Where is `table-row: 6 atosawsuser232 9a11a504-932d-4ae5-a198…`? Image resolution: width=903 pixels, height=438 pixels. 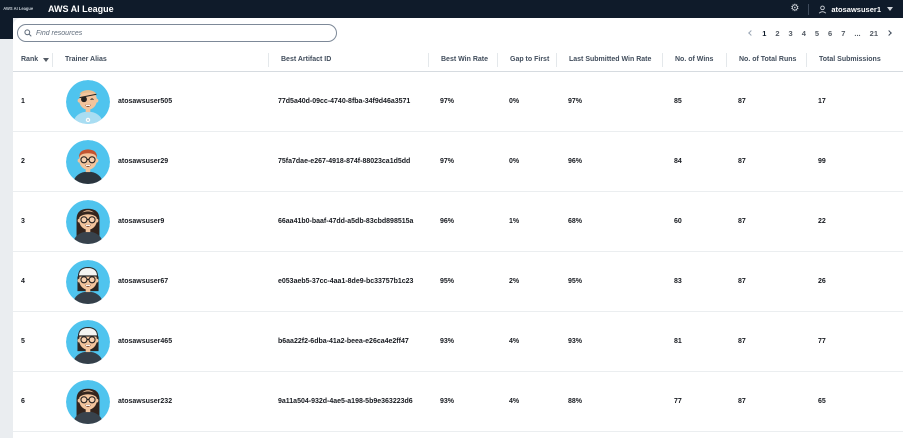
table-row: 6 atosawsuser232 9a11a504-932d-4ae5-a198… is located at coordinates (458, 402).